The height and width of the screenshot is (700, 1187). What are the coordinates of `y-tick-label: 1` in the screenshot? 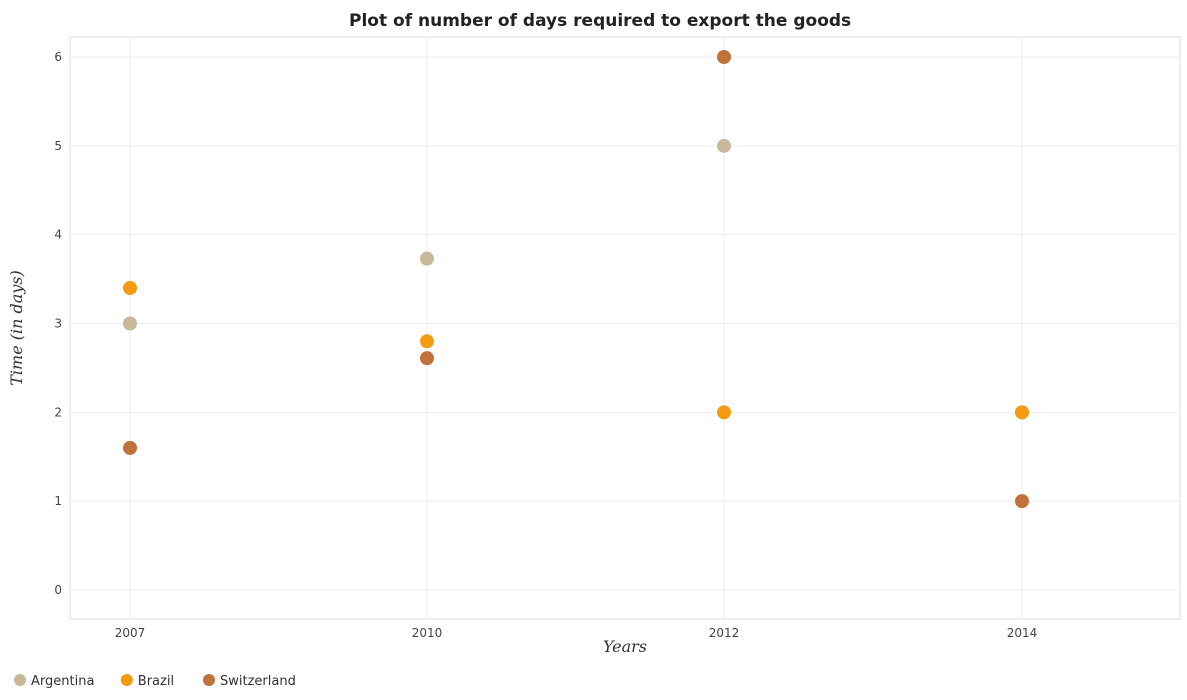 It's located at (58, 501).